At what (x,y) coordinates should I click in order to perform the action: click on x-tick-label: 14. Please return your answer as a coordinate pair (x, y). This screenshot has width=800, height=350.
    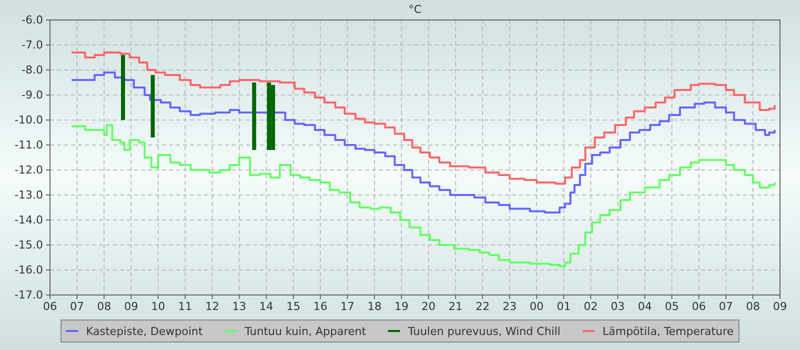
    Looking at the image, I should click on (266, 306).